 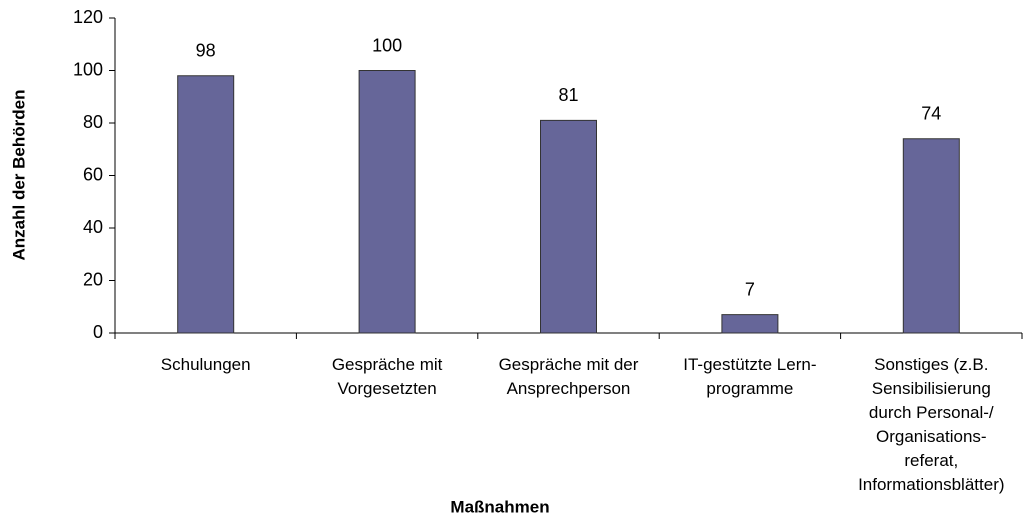 What do you see at coordinates (88, 17) in the screenshot?
I see `y-tick-label: 120` at bounding box center [88, 17].